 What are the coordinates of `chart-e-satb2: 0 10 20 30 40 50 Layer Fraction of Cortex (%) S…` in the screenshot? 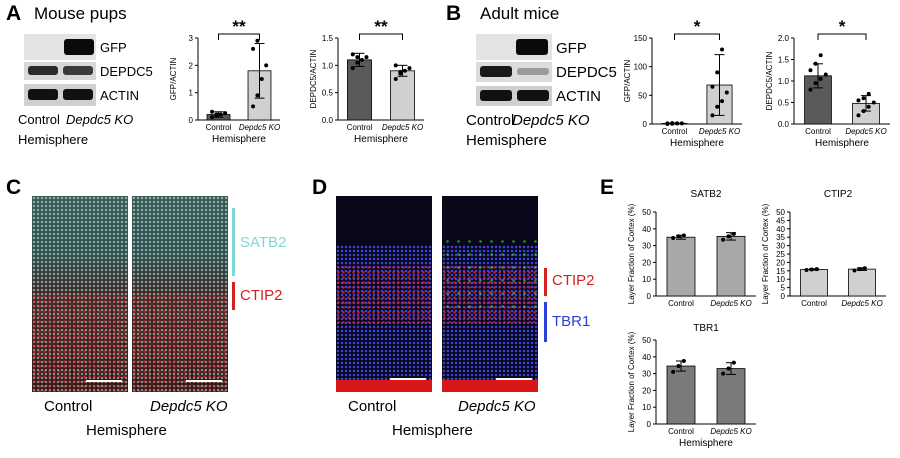 It's located at (691, 248).